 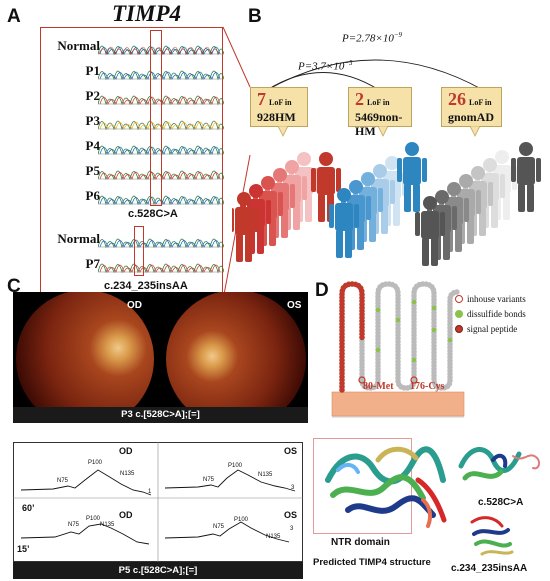 I want to click on residue-label-80-met: 80-Met, so click(x=378, y=386).